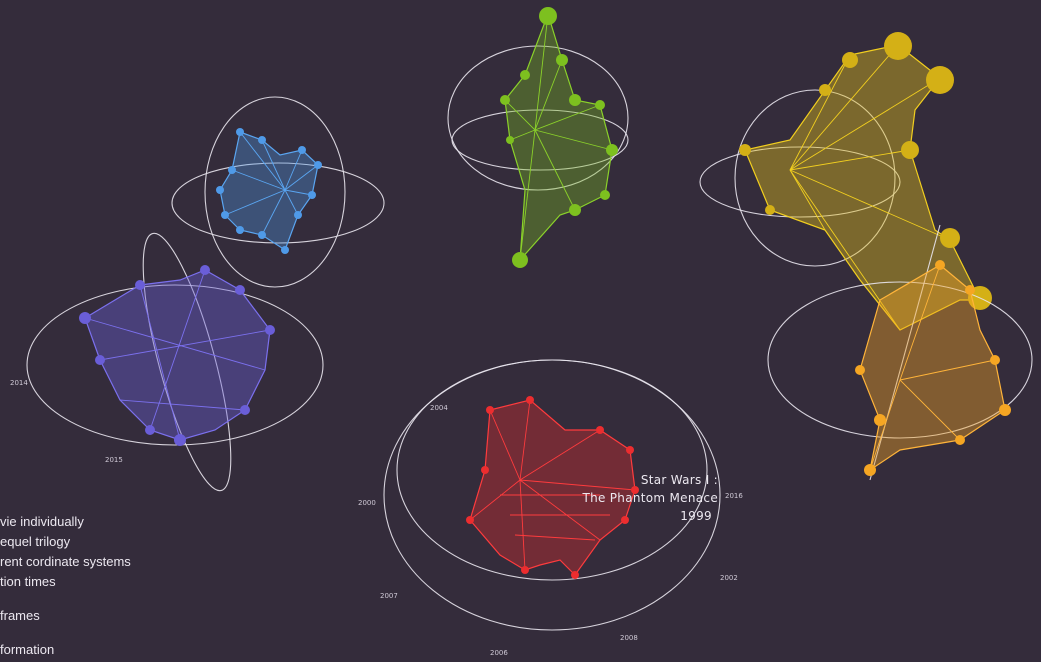 This screenshot has height=662, width=1041. I want to click on orange-movie-network, so click(900, 352).